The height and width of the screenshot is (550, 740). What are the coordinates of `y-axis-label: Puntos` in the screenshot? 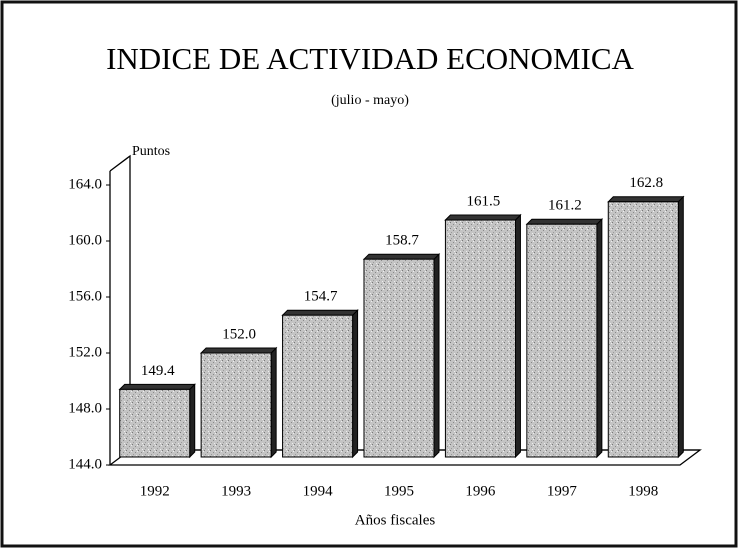 It's located at (151, 151).